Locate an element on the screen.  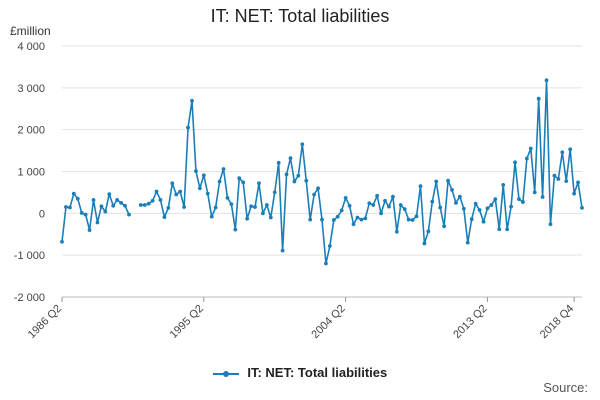
x-tick-label: 2004 Q2 is located at coordinates (328, 322).